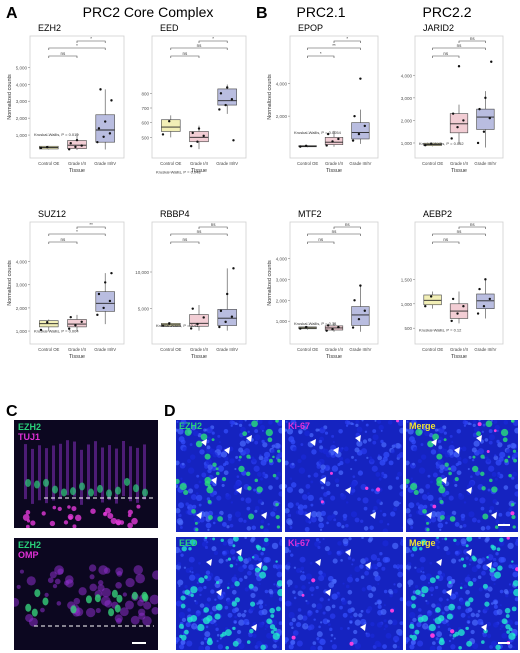 This screenshot has height=653, width=520. Describe the element at coordinates (229, 593) in the screenshot. I see `micrograph-d-r2-c1: EED` at that location.